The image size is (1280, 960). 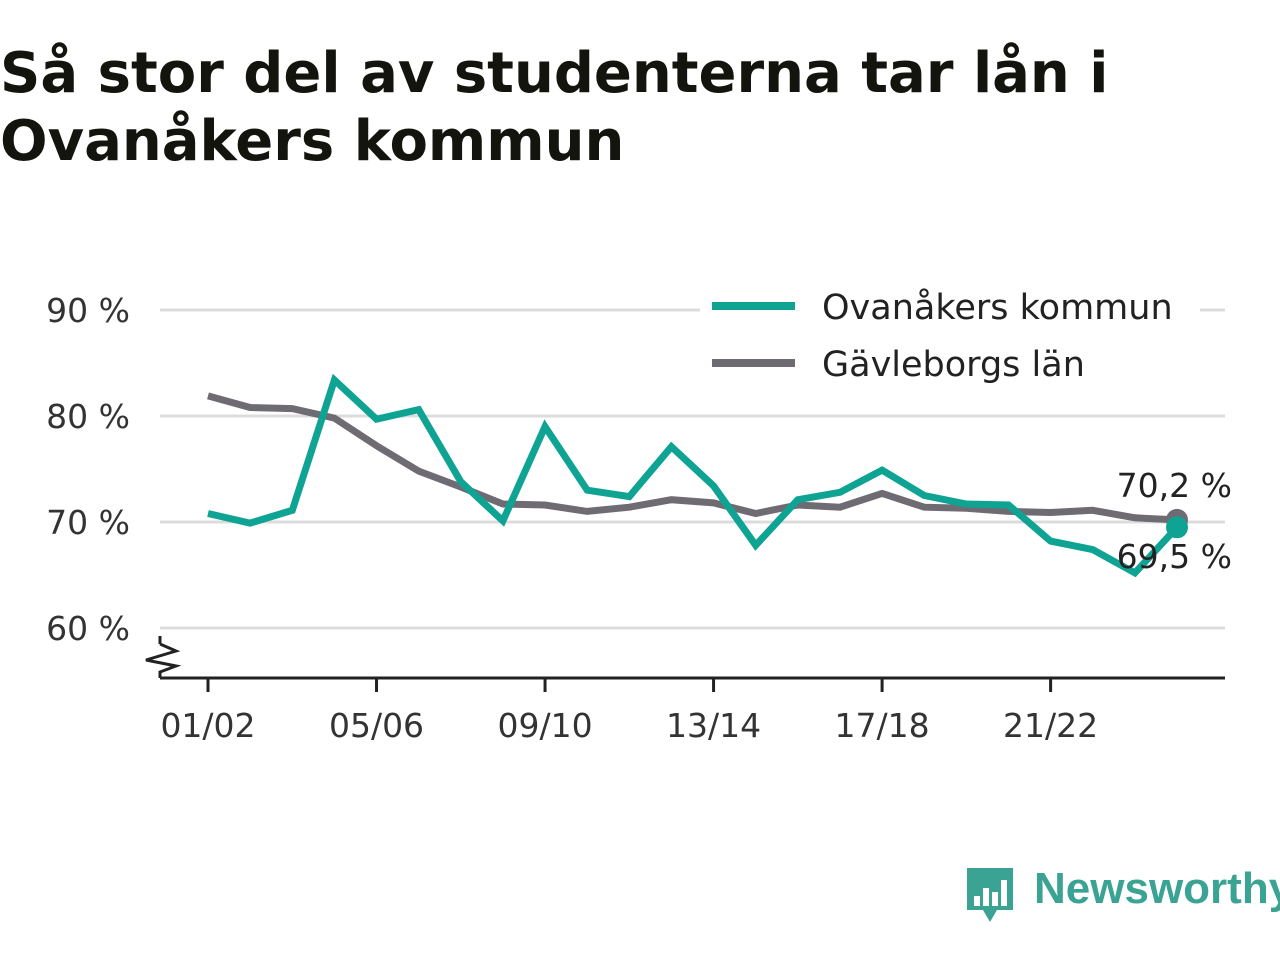 I want to click on end-labels: 70,2 % 69,5 %, so click(x=1174, y=521).